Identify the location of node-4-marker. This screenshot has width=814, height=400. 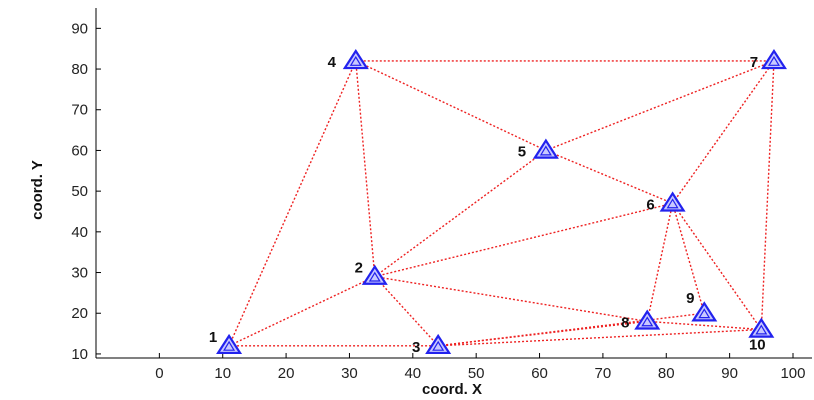
(355, 59).